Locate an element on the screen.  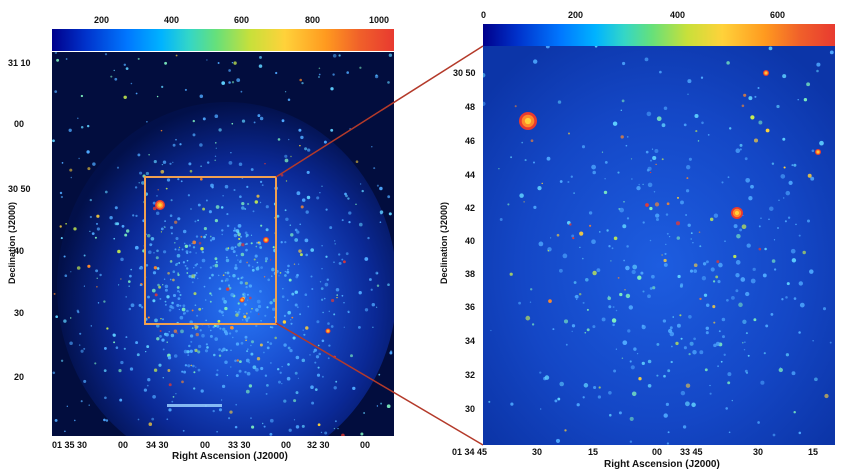
left-x-tick: 33 30 is located at coordinates (239, 445).